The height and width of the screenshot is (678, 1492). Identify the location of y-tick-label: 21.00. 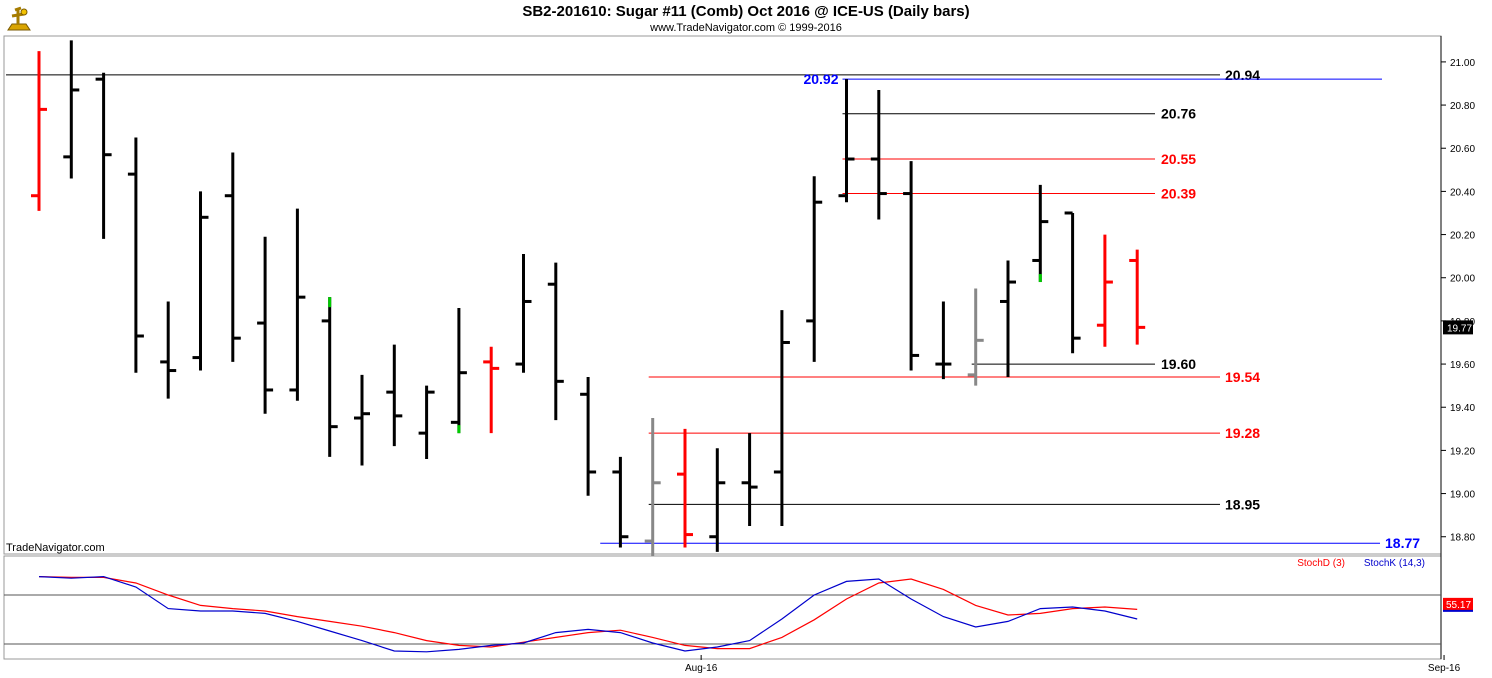
(1462, 63).